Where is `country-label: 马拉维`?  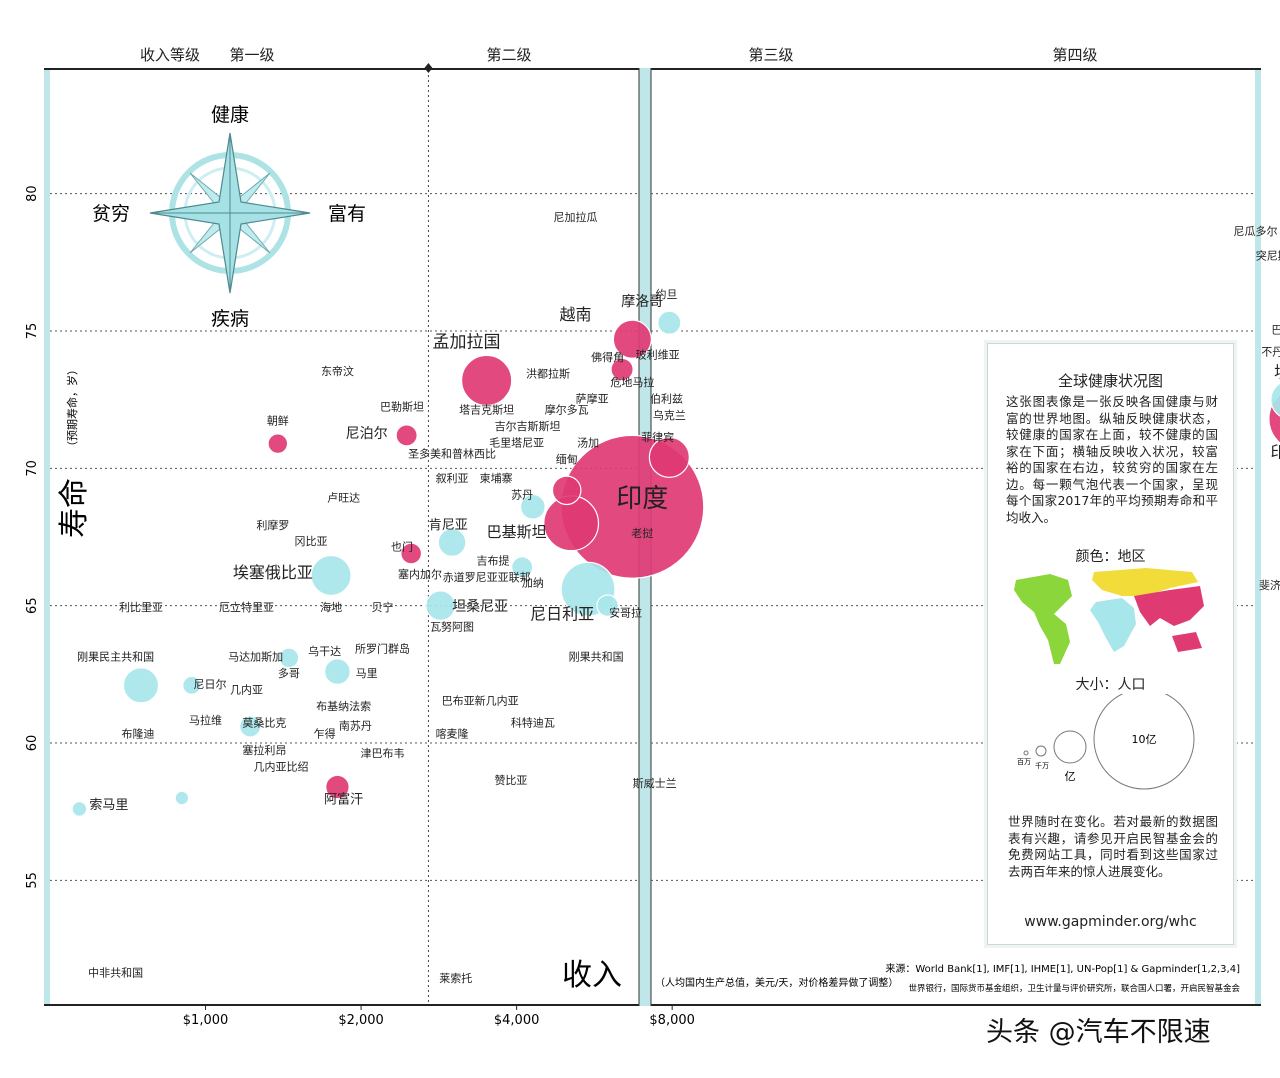 country-label: 马拉维 is located at coordinates (205, 720).